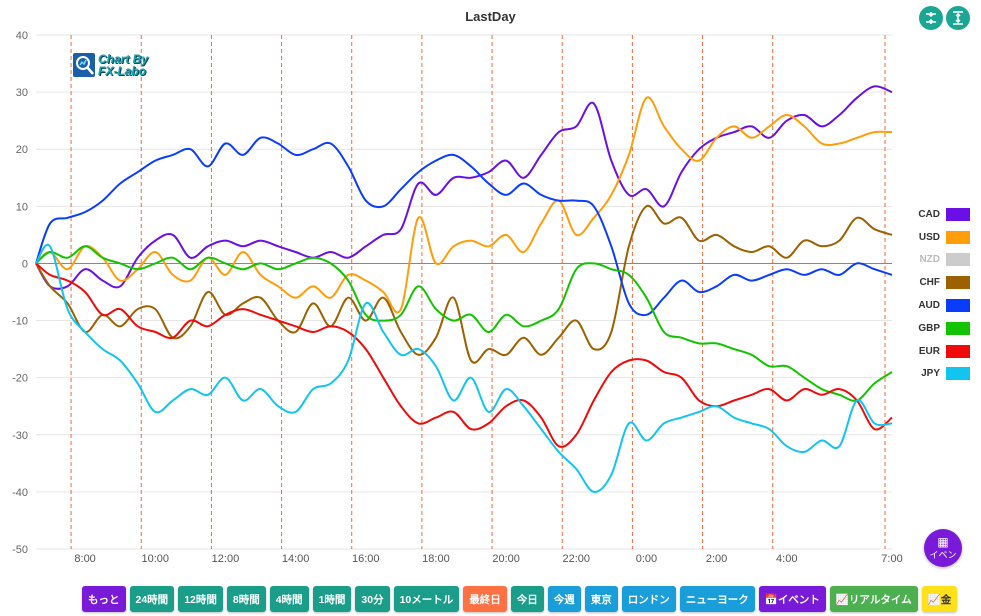 This screenshot has height=616, width=981. I want to click on y-tick-label: 40, so click(22, 36).